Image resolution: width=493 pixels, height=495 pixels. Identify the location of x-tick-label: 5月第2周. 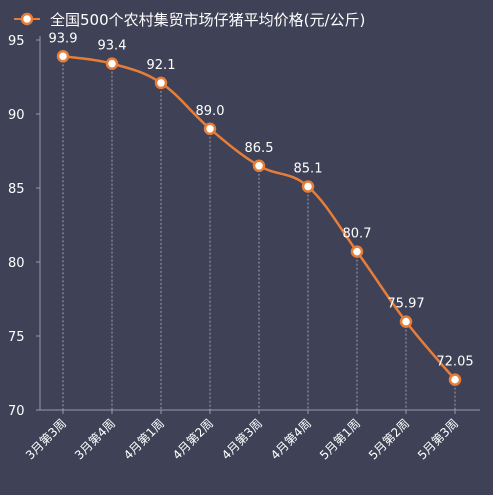
(389, 439).